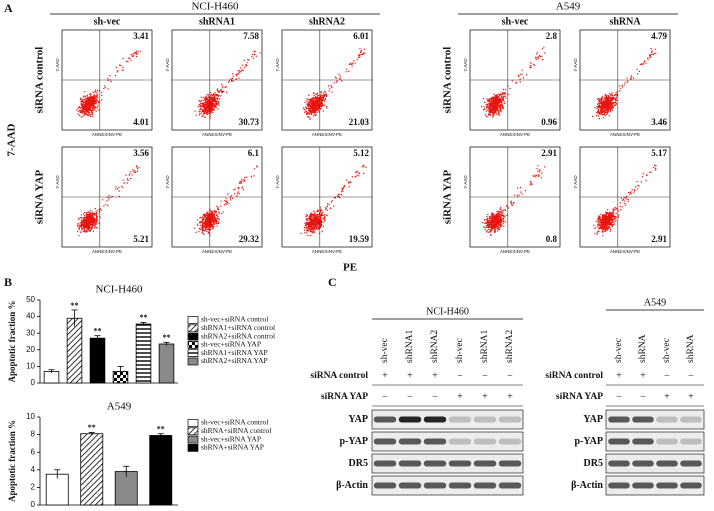 The image size is (714, 511). What do you see at coordinates (234, 422) in the screenshot?
I see `legend-label: sh-vec+siRNA control` at bounding box center [234, 422].